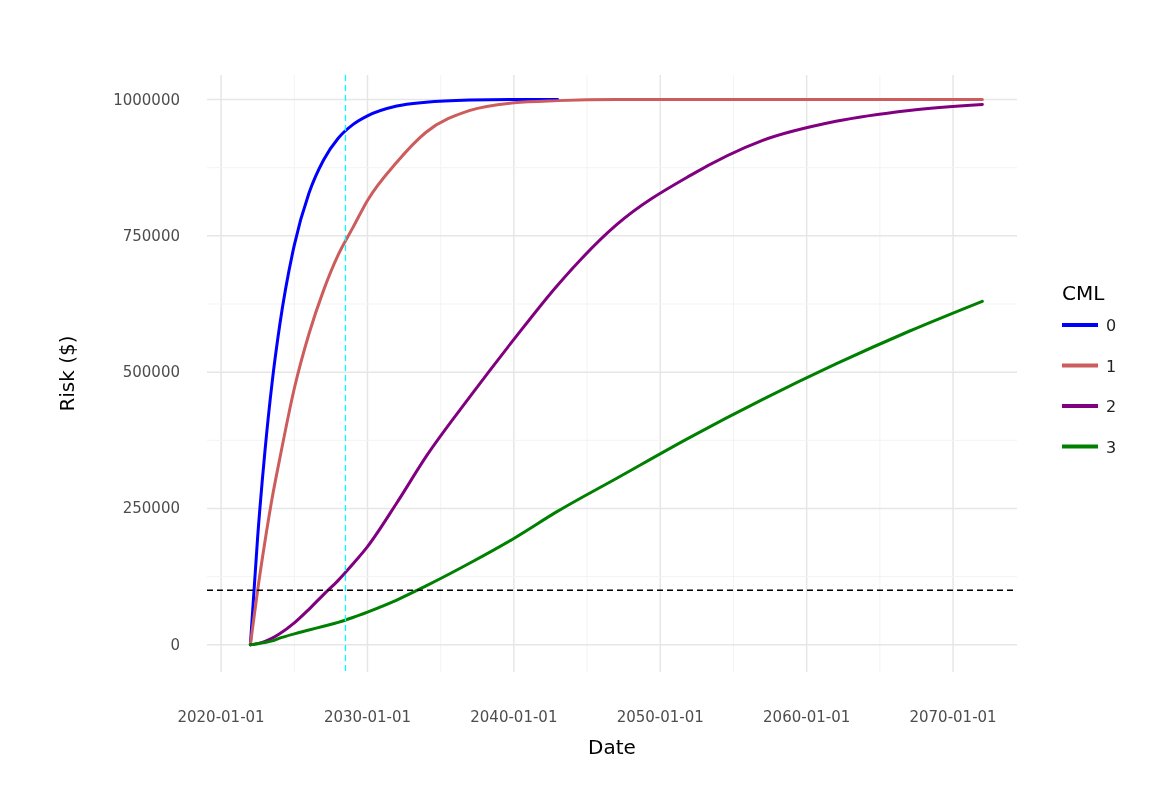 The height and width of the screenshot is (811, 1163). What do you see at coordinates (660, 717) in the screenshot?
I see `x-tick-label: 2050-01-01` at bounding box center [660, 717].